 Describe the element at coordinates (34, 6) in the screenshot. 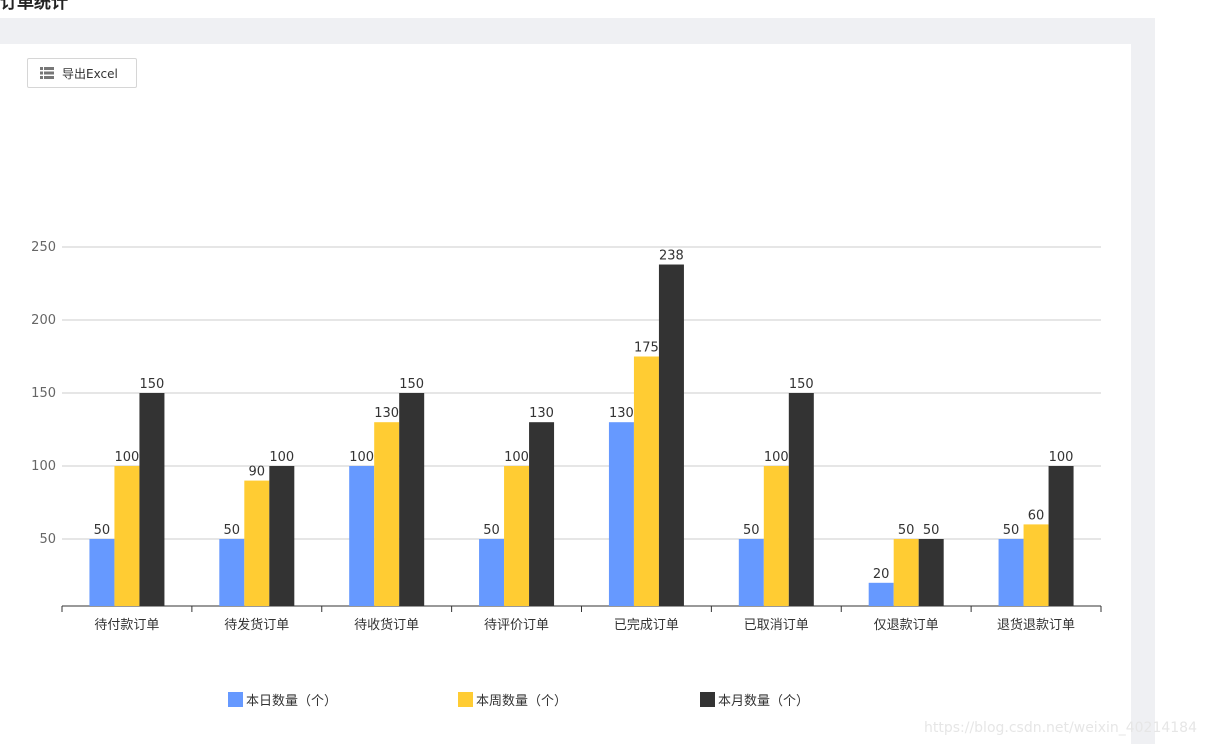

I see `page-title: 订单统计` at that location.